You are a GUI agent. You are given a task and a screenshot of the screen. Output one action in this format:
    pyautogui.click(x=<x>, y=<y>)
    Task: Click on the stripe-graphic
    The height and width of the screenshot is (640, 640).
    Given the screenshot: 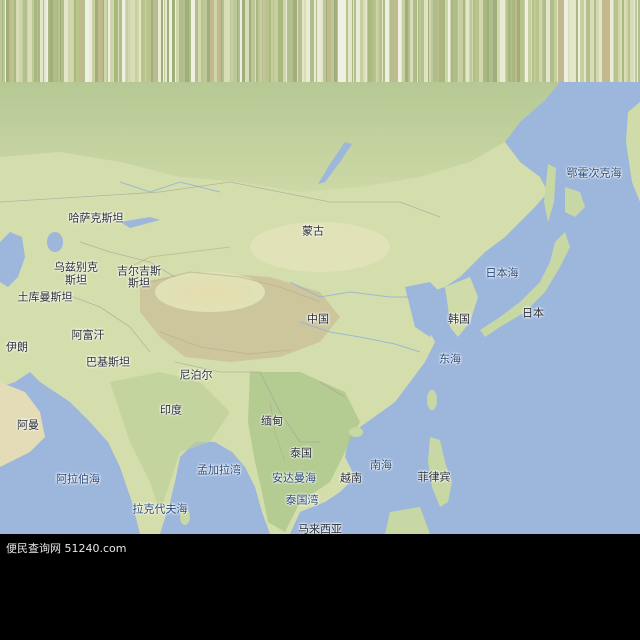 What is the action you would take?
    pyautogui.click(x=320, y=42)
    